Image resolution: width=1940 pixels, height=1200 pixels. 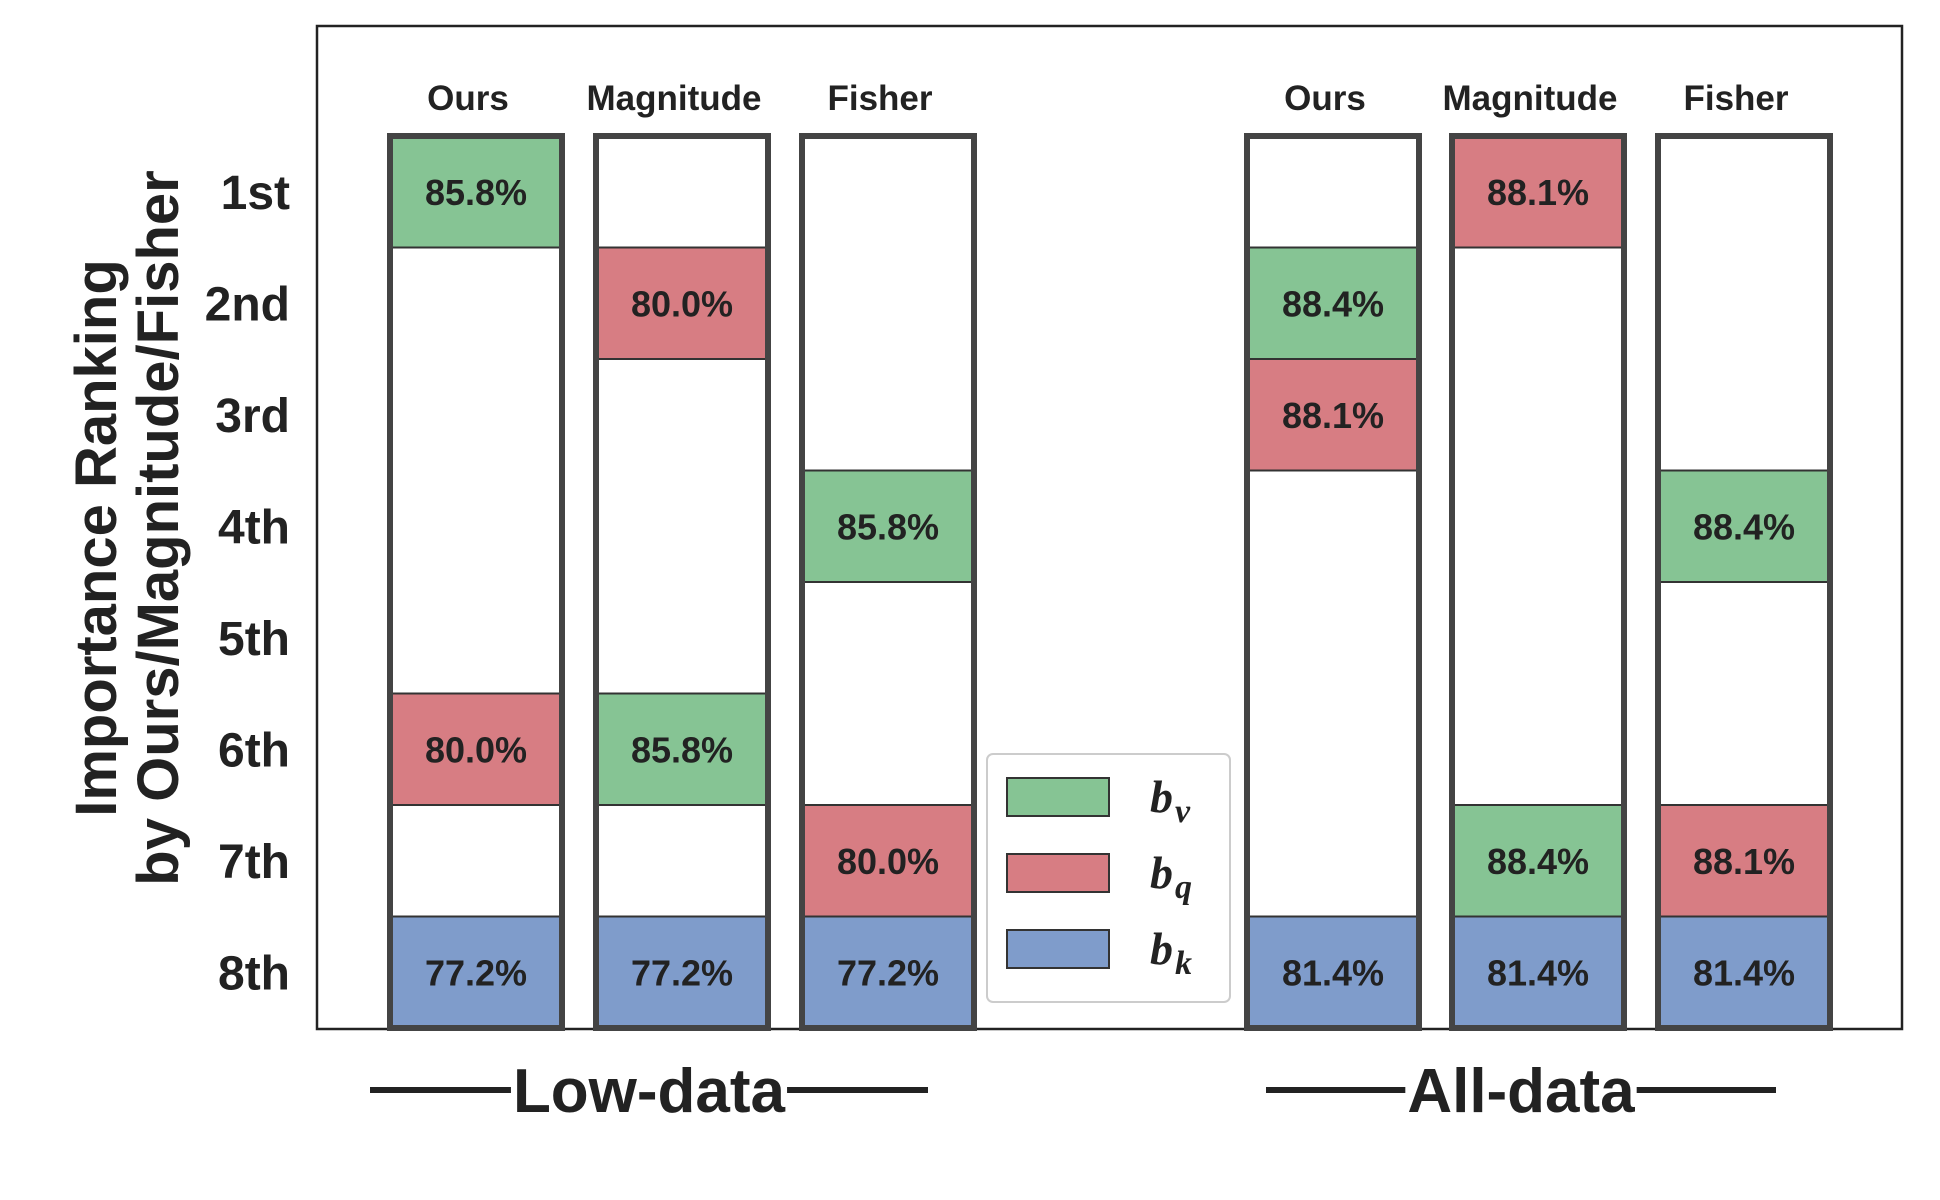 What do you see at coordinates (674, 98) in the screenshot?
I see `column-header-low-data-magnitude: Magnitude` at bounding box center [674, 98].